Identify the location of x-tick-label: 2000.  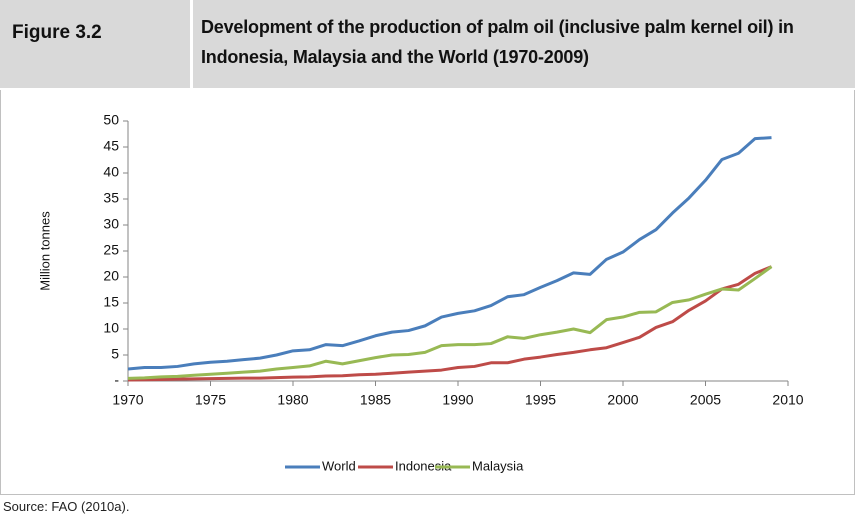
(622, 400).